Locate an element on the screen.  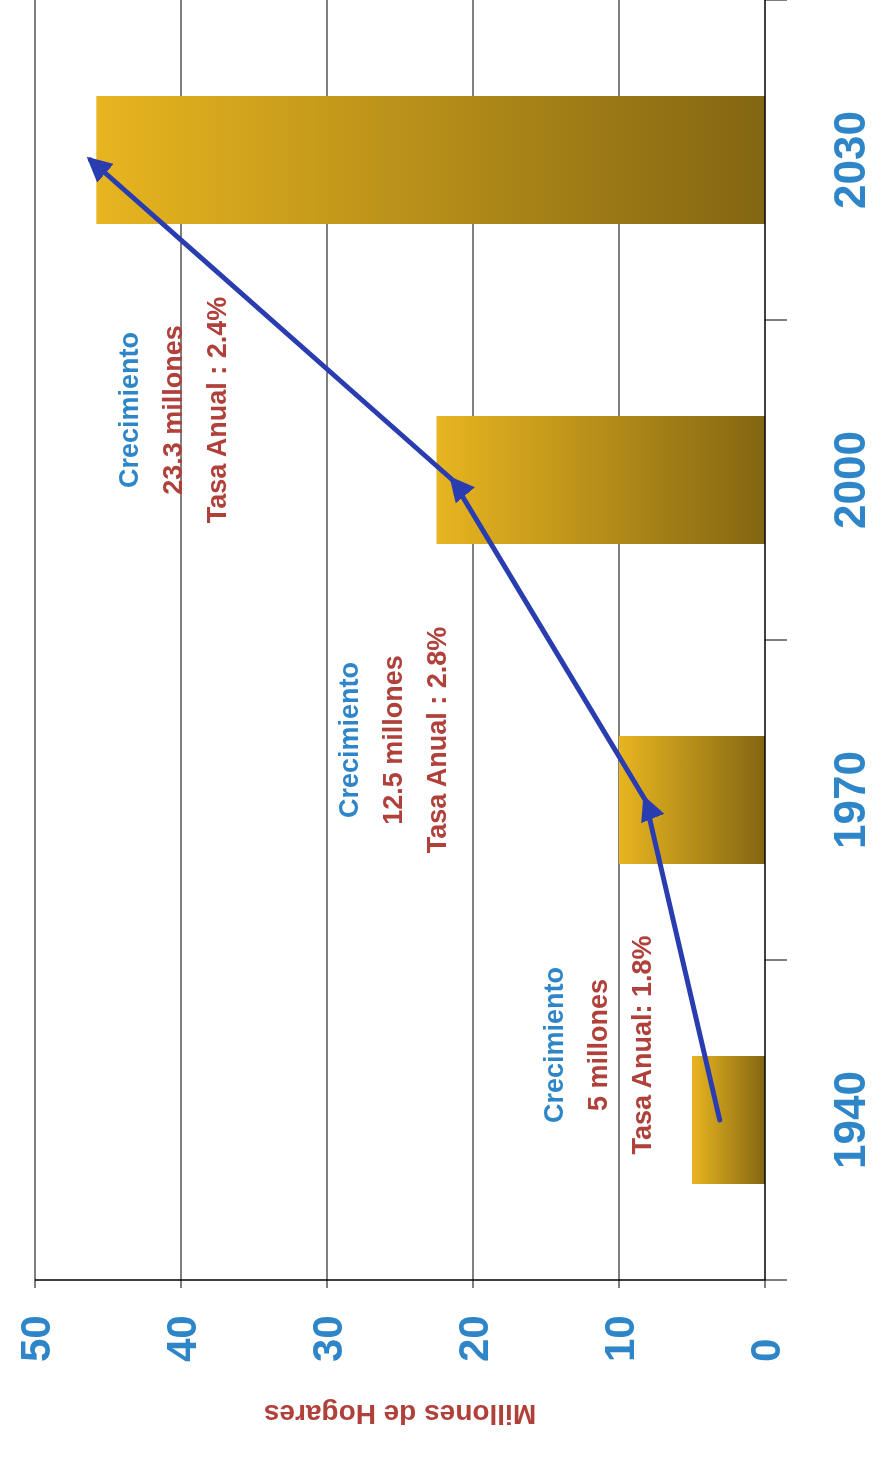
annotation: 23.3 millones is located at coordinates (173, 410).